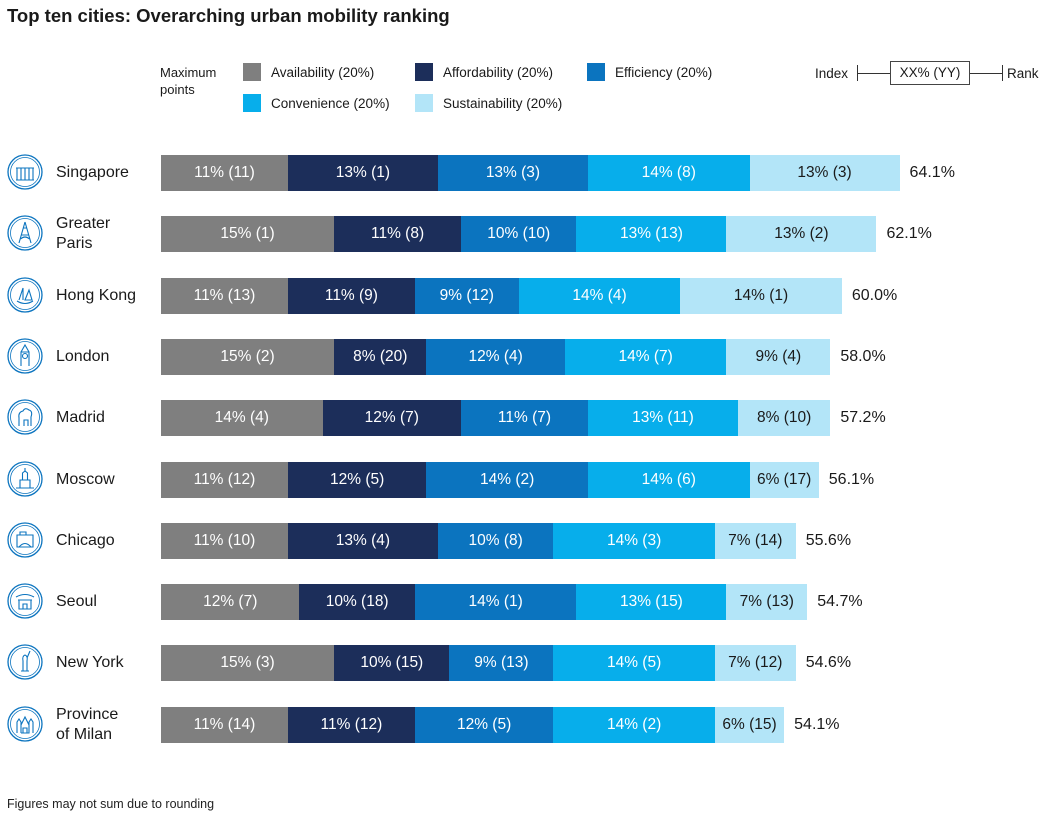  I want to click on stacked-bar: 15% (3) 10% (15) 9% (13) 14% (5) 7% (12), so click(478, 663).